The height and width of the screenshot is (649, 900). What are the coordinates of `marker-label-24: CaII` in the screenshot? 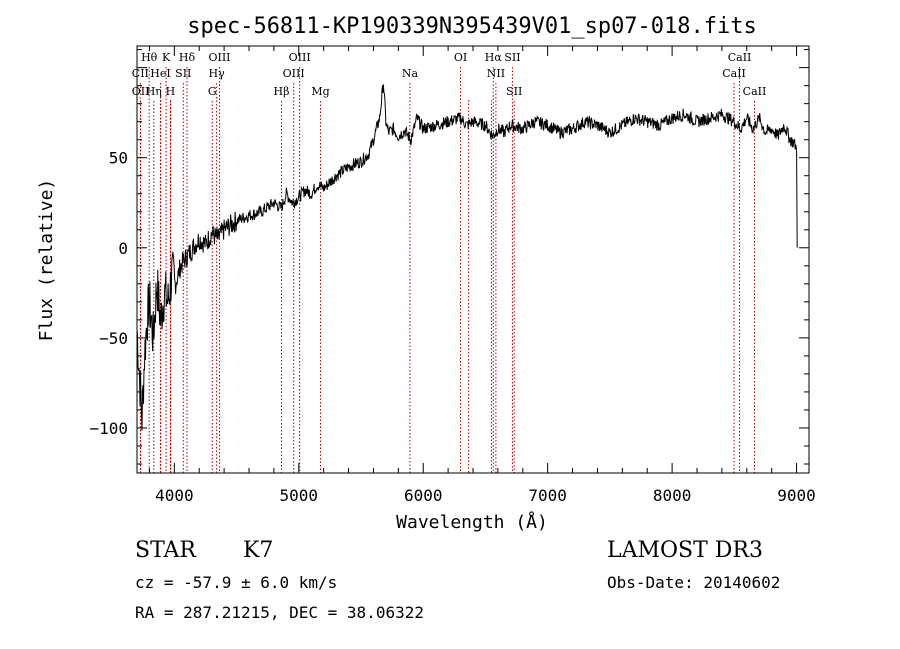 It's located at (755, 91).